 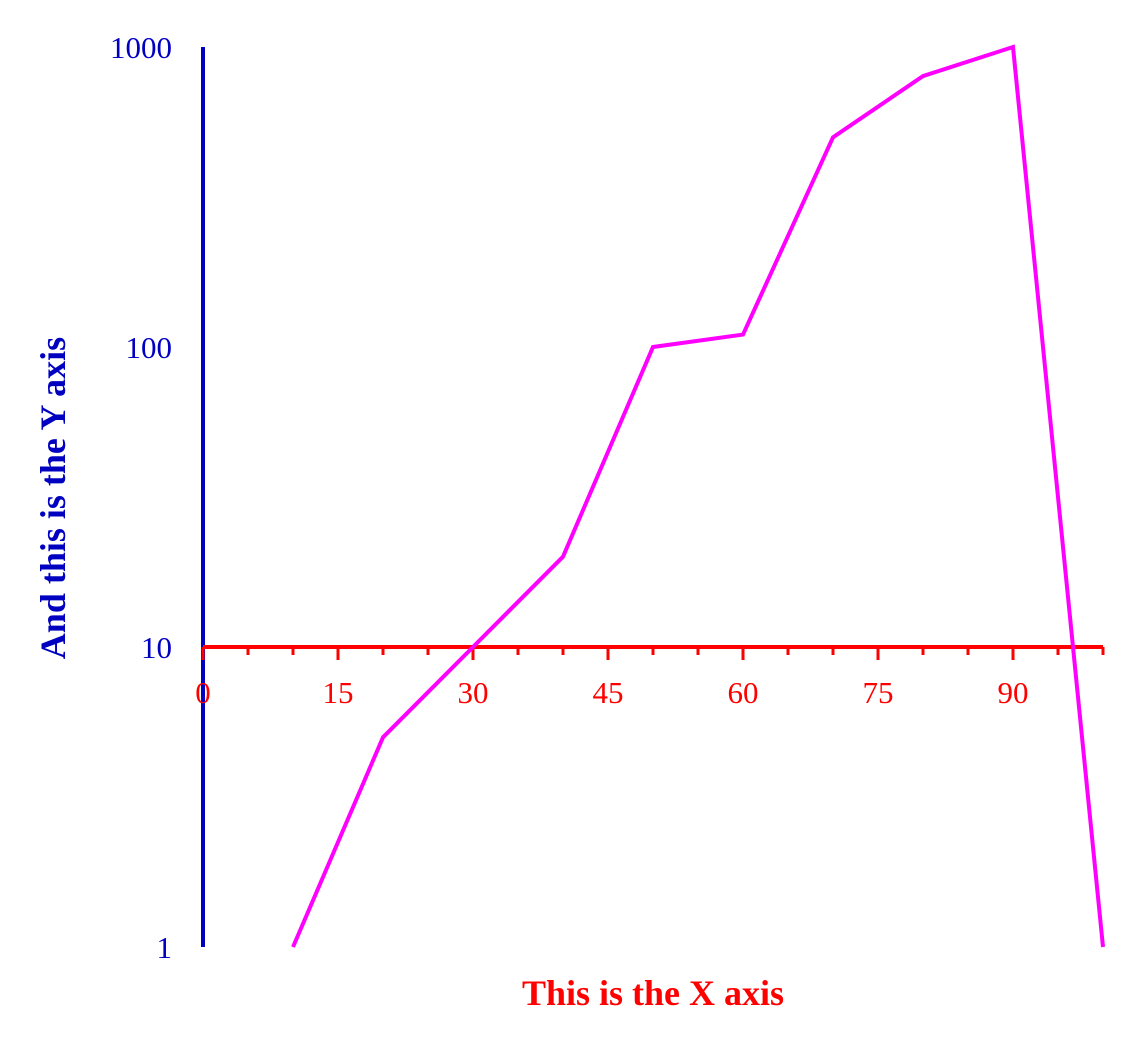 I want to click on y-tick-label: 1000, so click(x=141, y=47).